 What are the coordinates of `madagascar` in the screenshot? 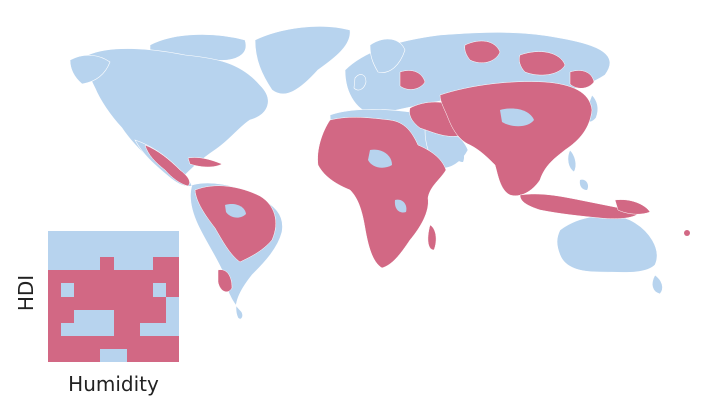 It's located at (432, 237).